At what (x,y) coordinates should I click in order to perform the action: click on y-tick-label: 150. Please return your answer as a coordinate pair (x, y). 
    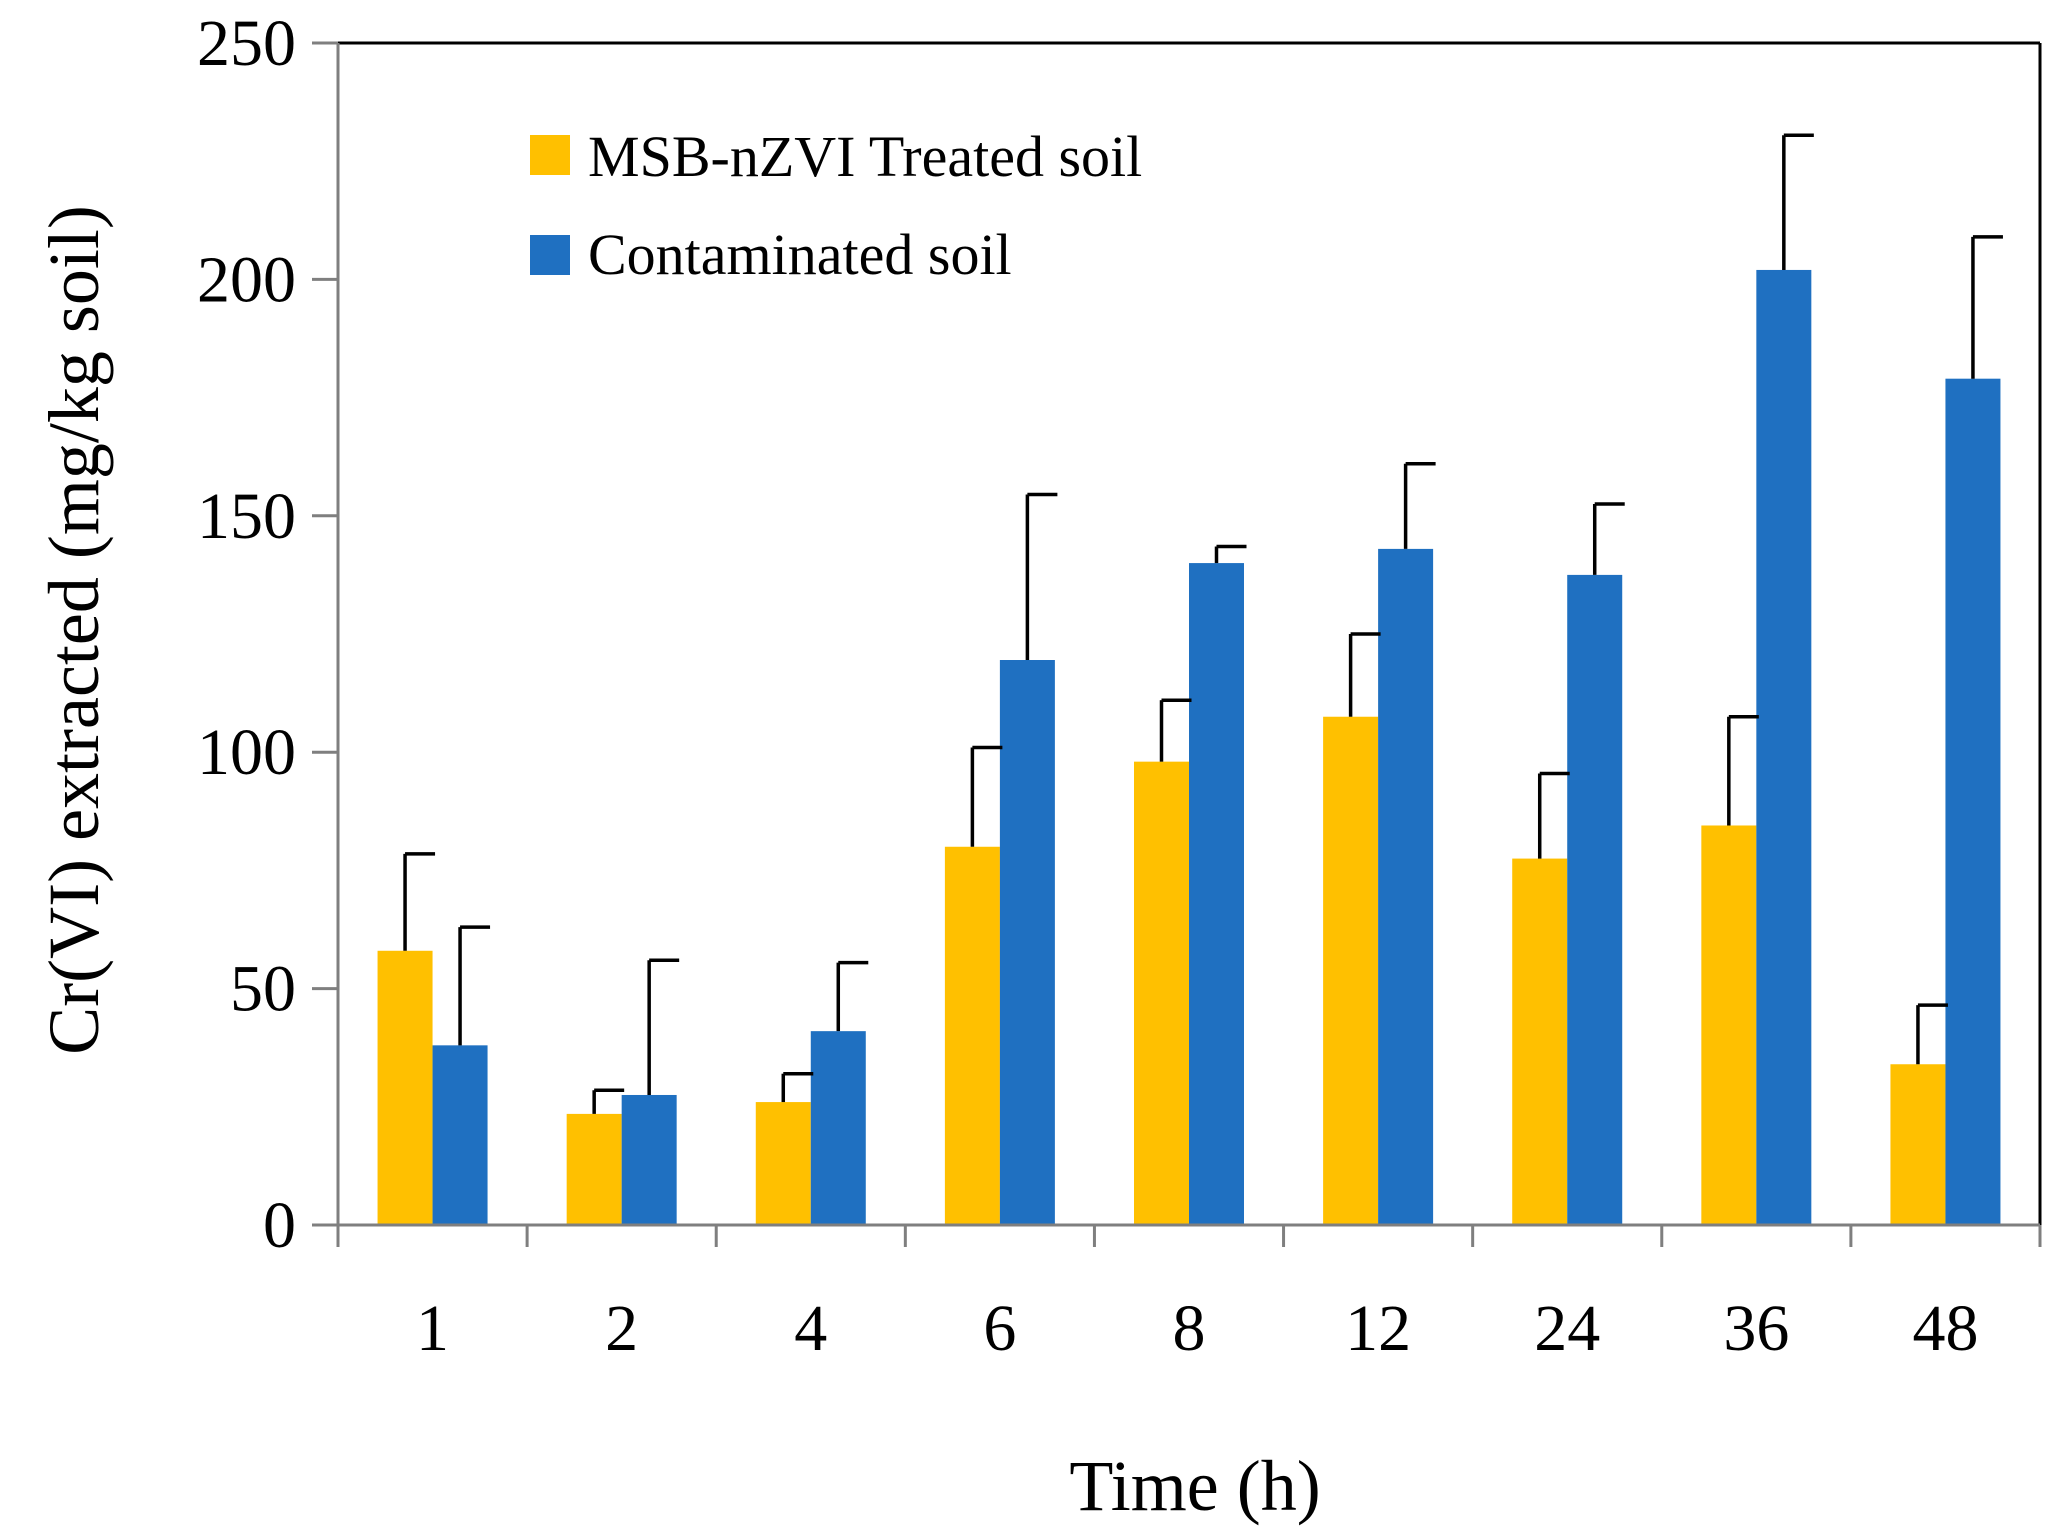
    Looking at the image, I should click on (246, 516).